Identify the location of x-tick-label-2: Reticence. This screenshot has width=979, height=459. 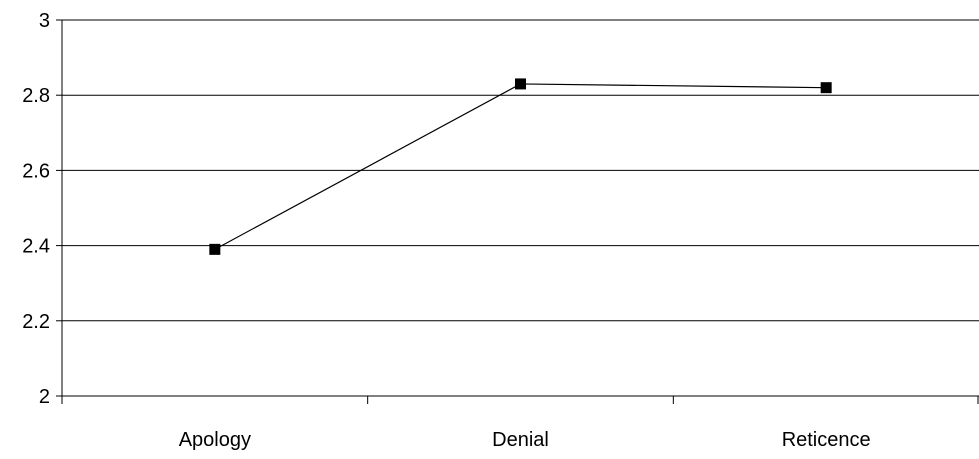
(826, 440).